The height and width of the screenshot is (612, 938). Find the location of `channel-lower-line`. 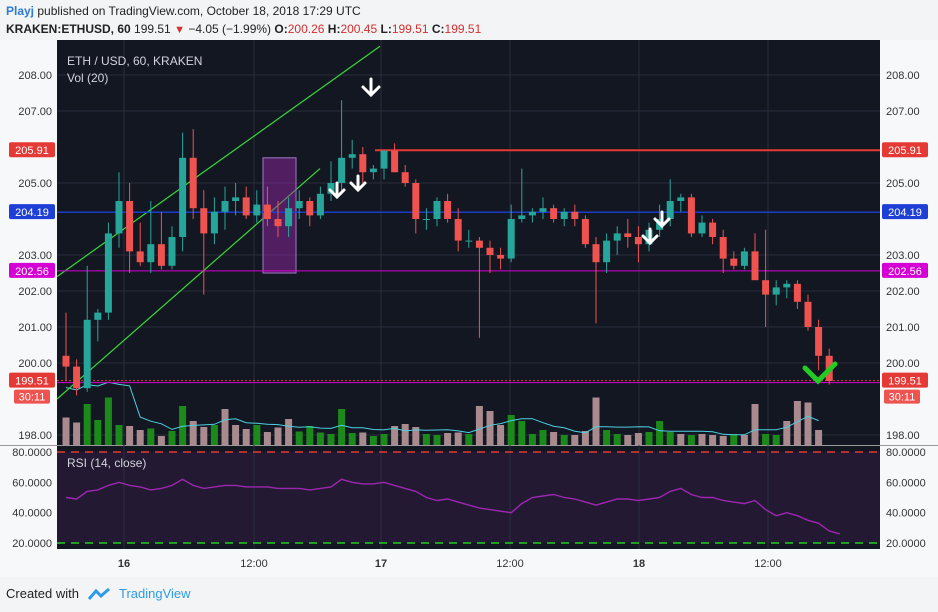

channel-lower-line is located at coordinates (188, 284).